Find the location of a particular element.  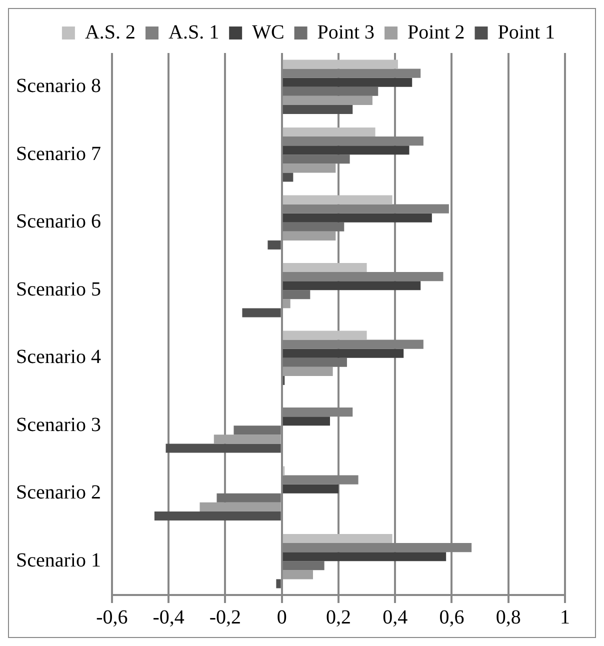

legend-label: WC is located at coordinates (268, 32).